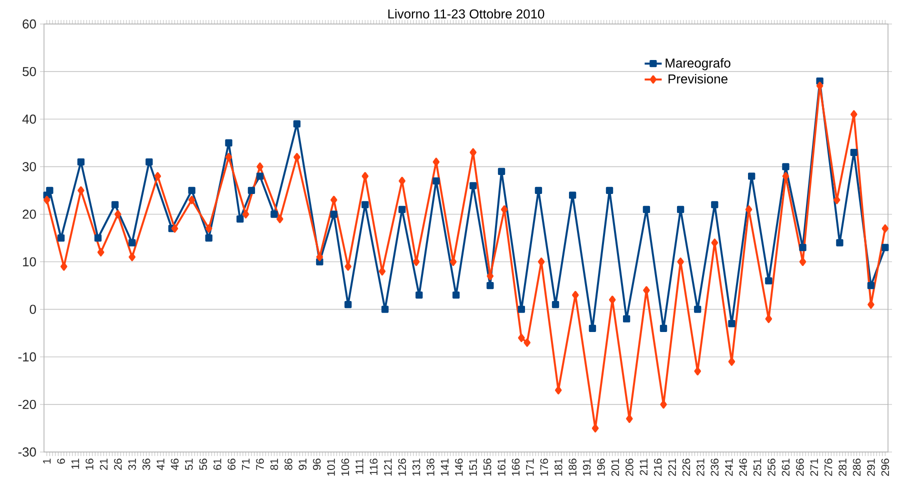 Image resolution: width=905 pixels, height=482 pixels. What do you see at coordinates (61, 461) in the screenshot?
I see `x-tick-label: 6` at bounding box center [61, 461].